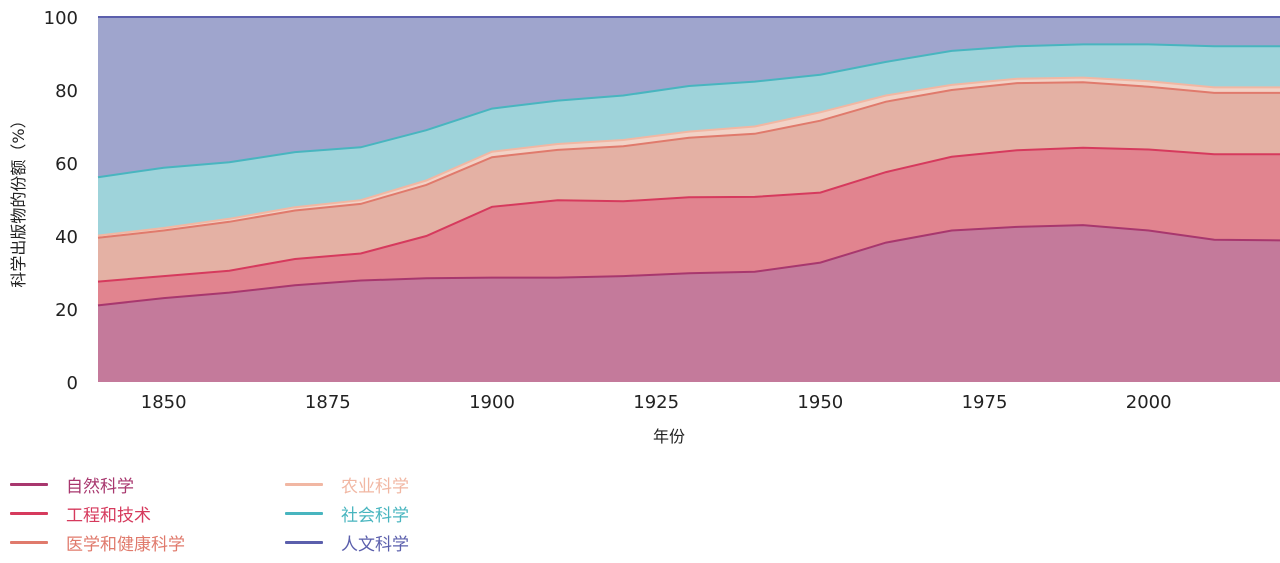 The width and height of the screenshot is (1280, 563). I want to click on x-tick-label: 1900, so click(492, 402).